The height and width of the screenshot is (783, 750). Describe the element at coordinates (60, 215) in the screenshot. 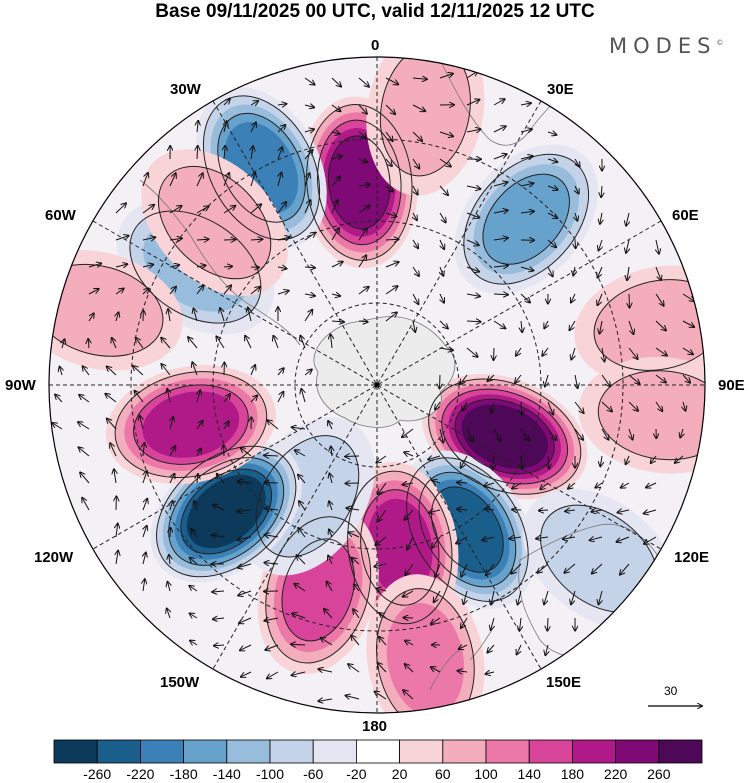

I see `lon-label-60w: 60W` at that location.